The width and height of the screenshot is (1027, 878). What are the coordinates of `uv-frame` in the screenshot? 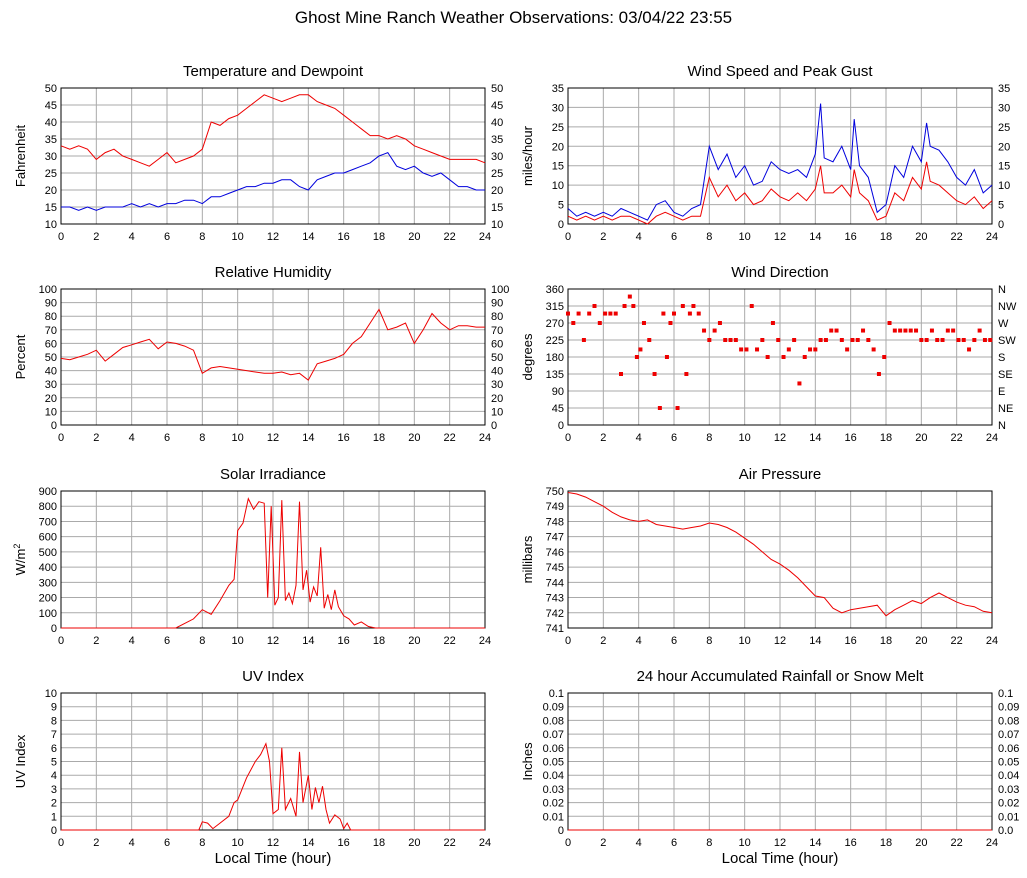 It's located at (273, 761).